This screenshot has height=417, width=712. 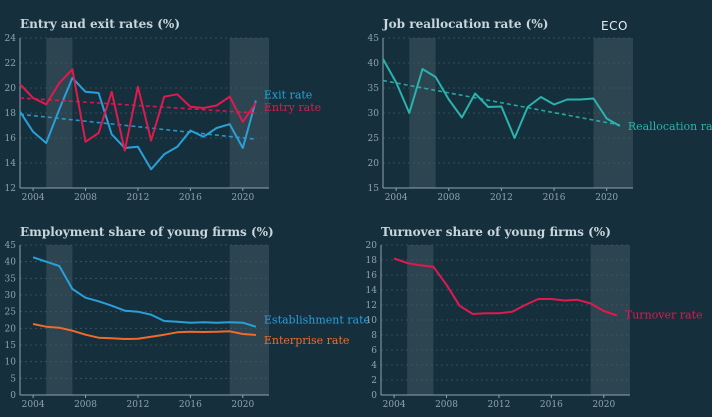 I want to click on trend-line-exit-rate, so click(x=137, y=127).